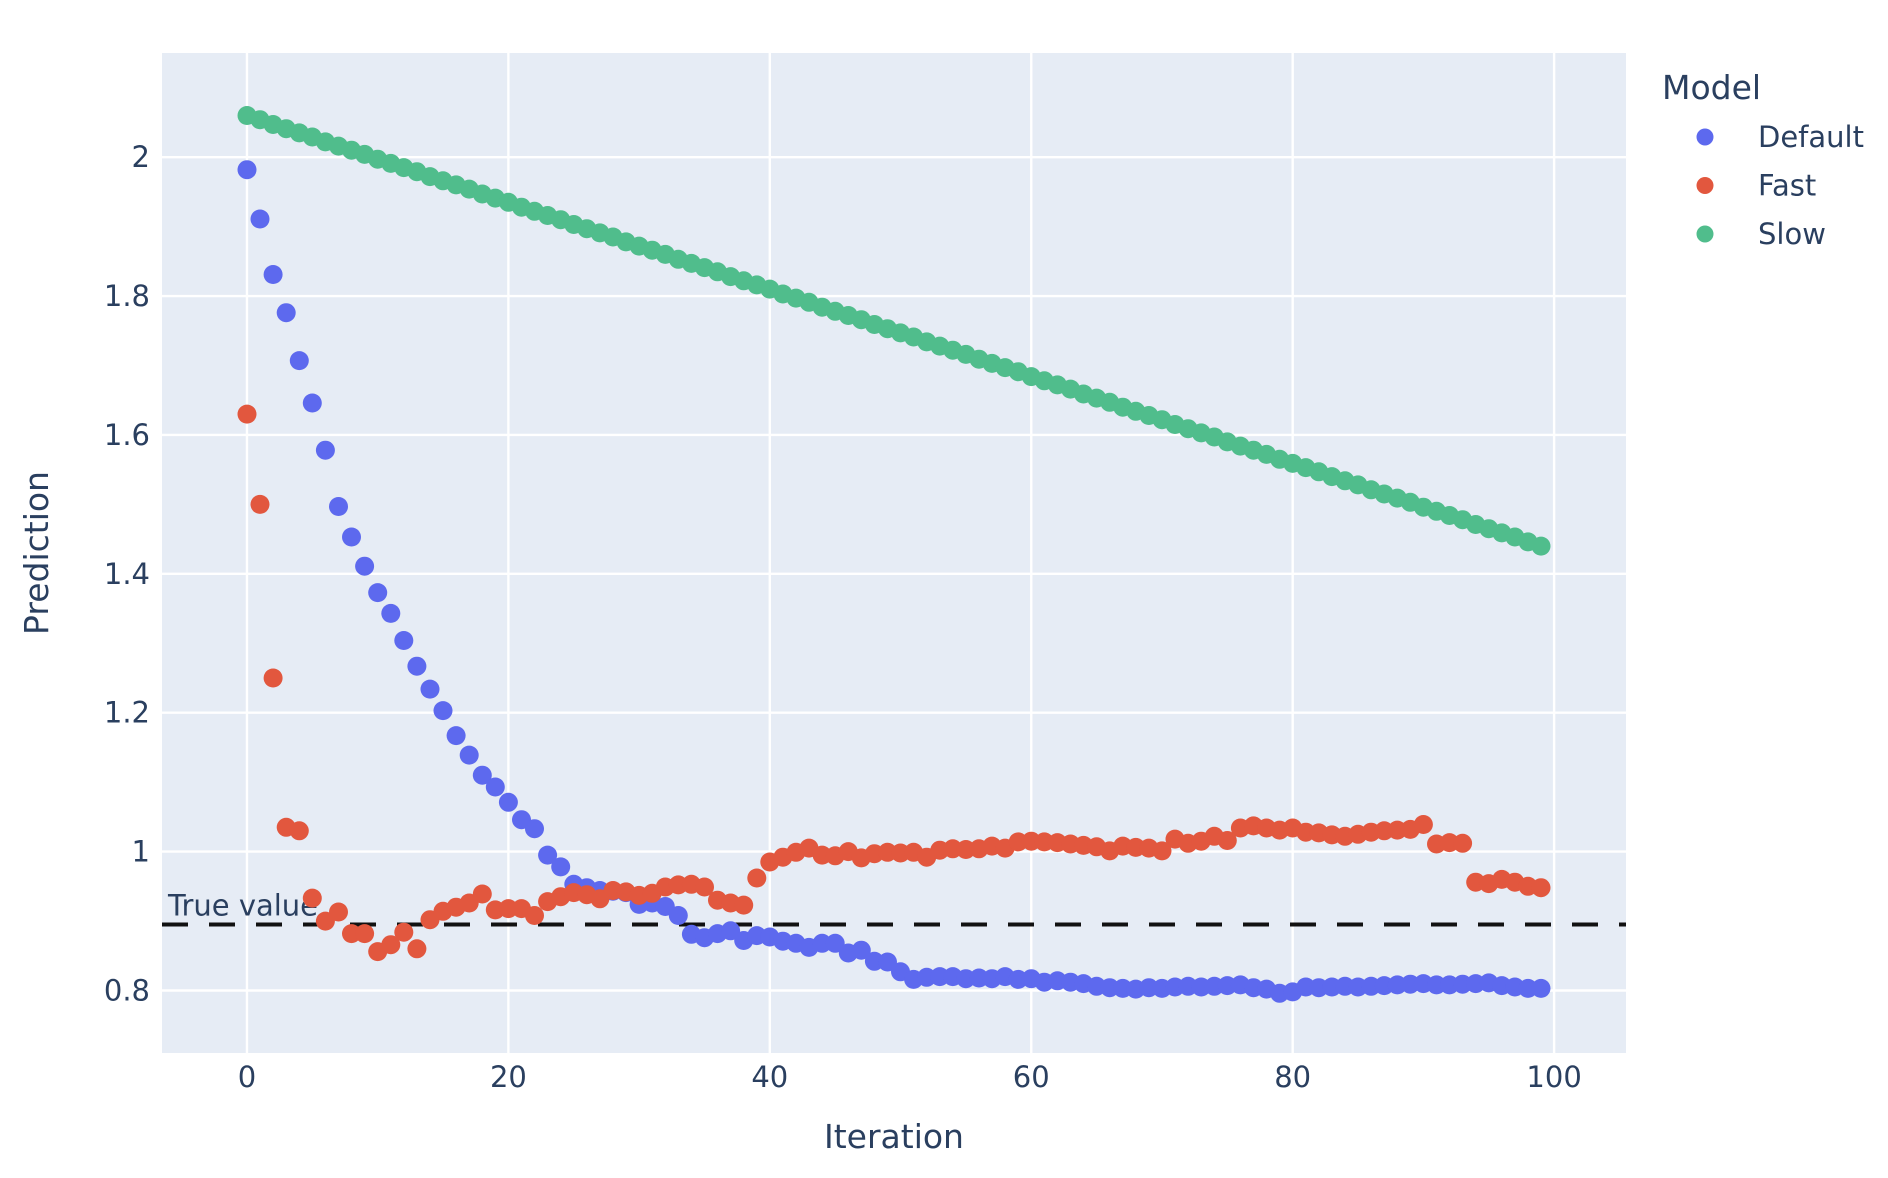 The height and width of the screenshot is (1178, 1888). I want to click on x-tick-label: 20, so click(508, 1077).